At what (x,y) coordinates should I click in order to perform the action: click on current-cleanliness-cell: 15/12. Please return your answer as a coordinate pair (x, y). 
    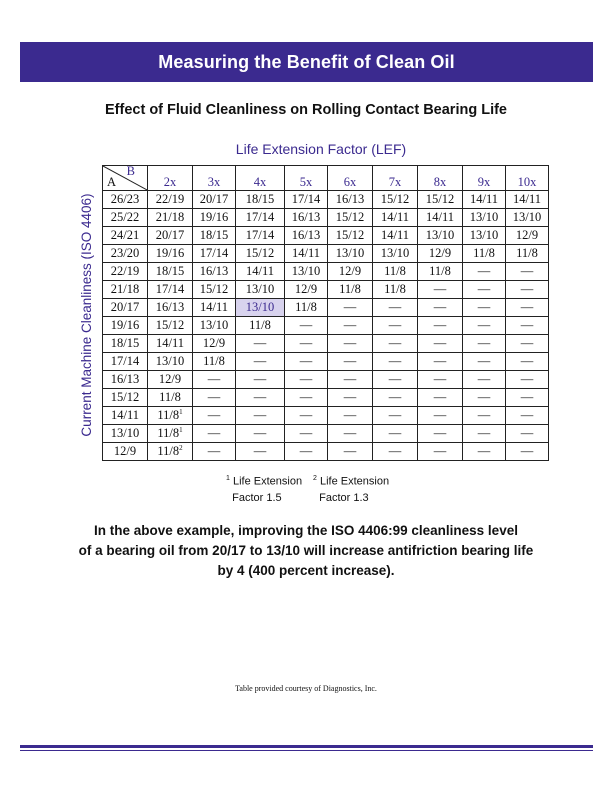
    Looking at the image, I should click on (125, 397).